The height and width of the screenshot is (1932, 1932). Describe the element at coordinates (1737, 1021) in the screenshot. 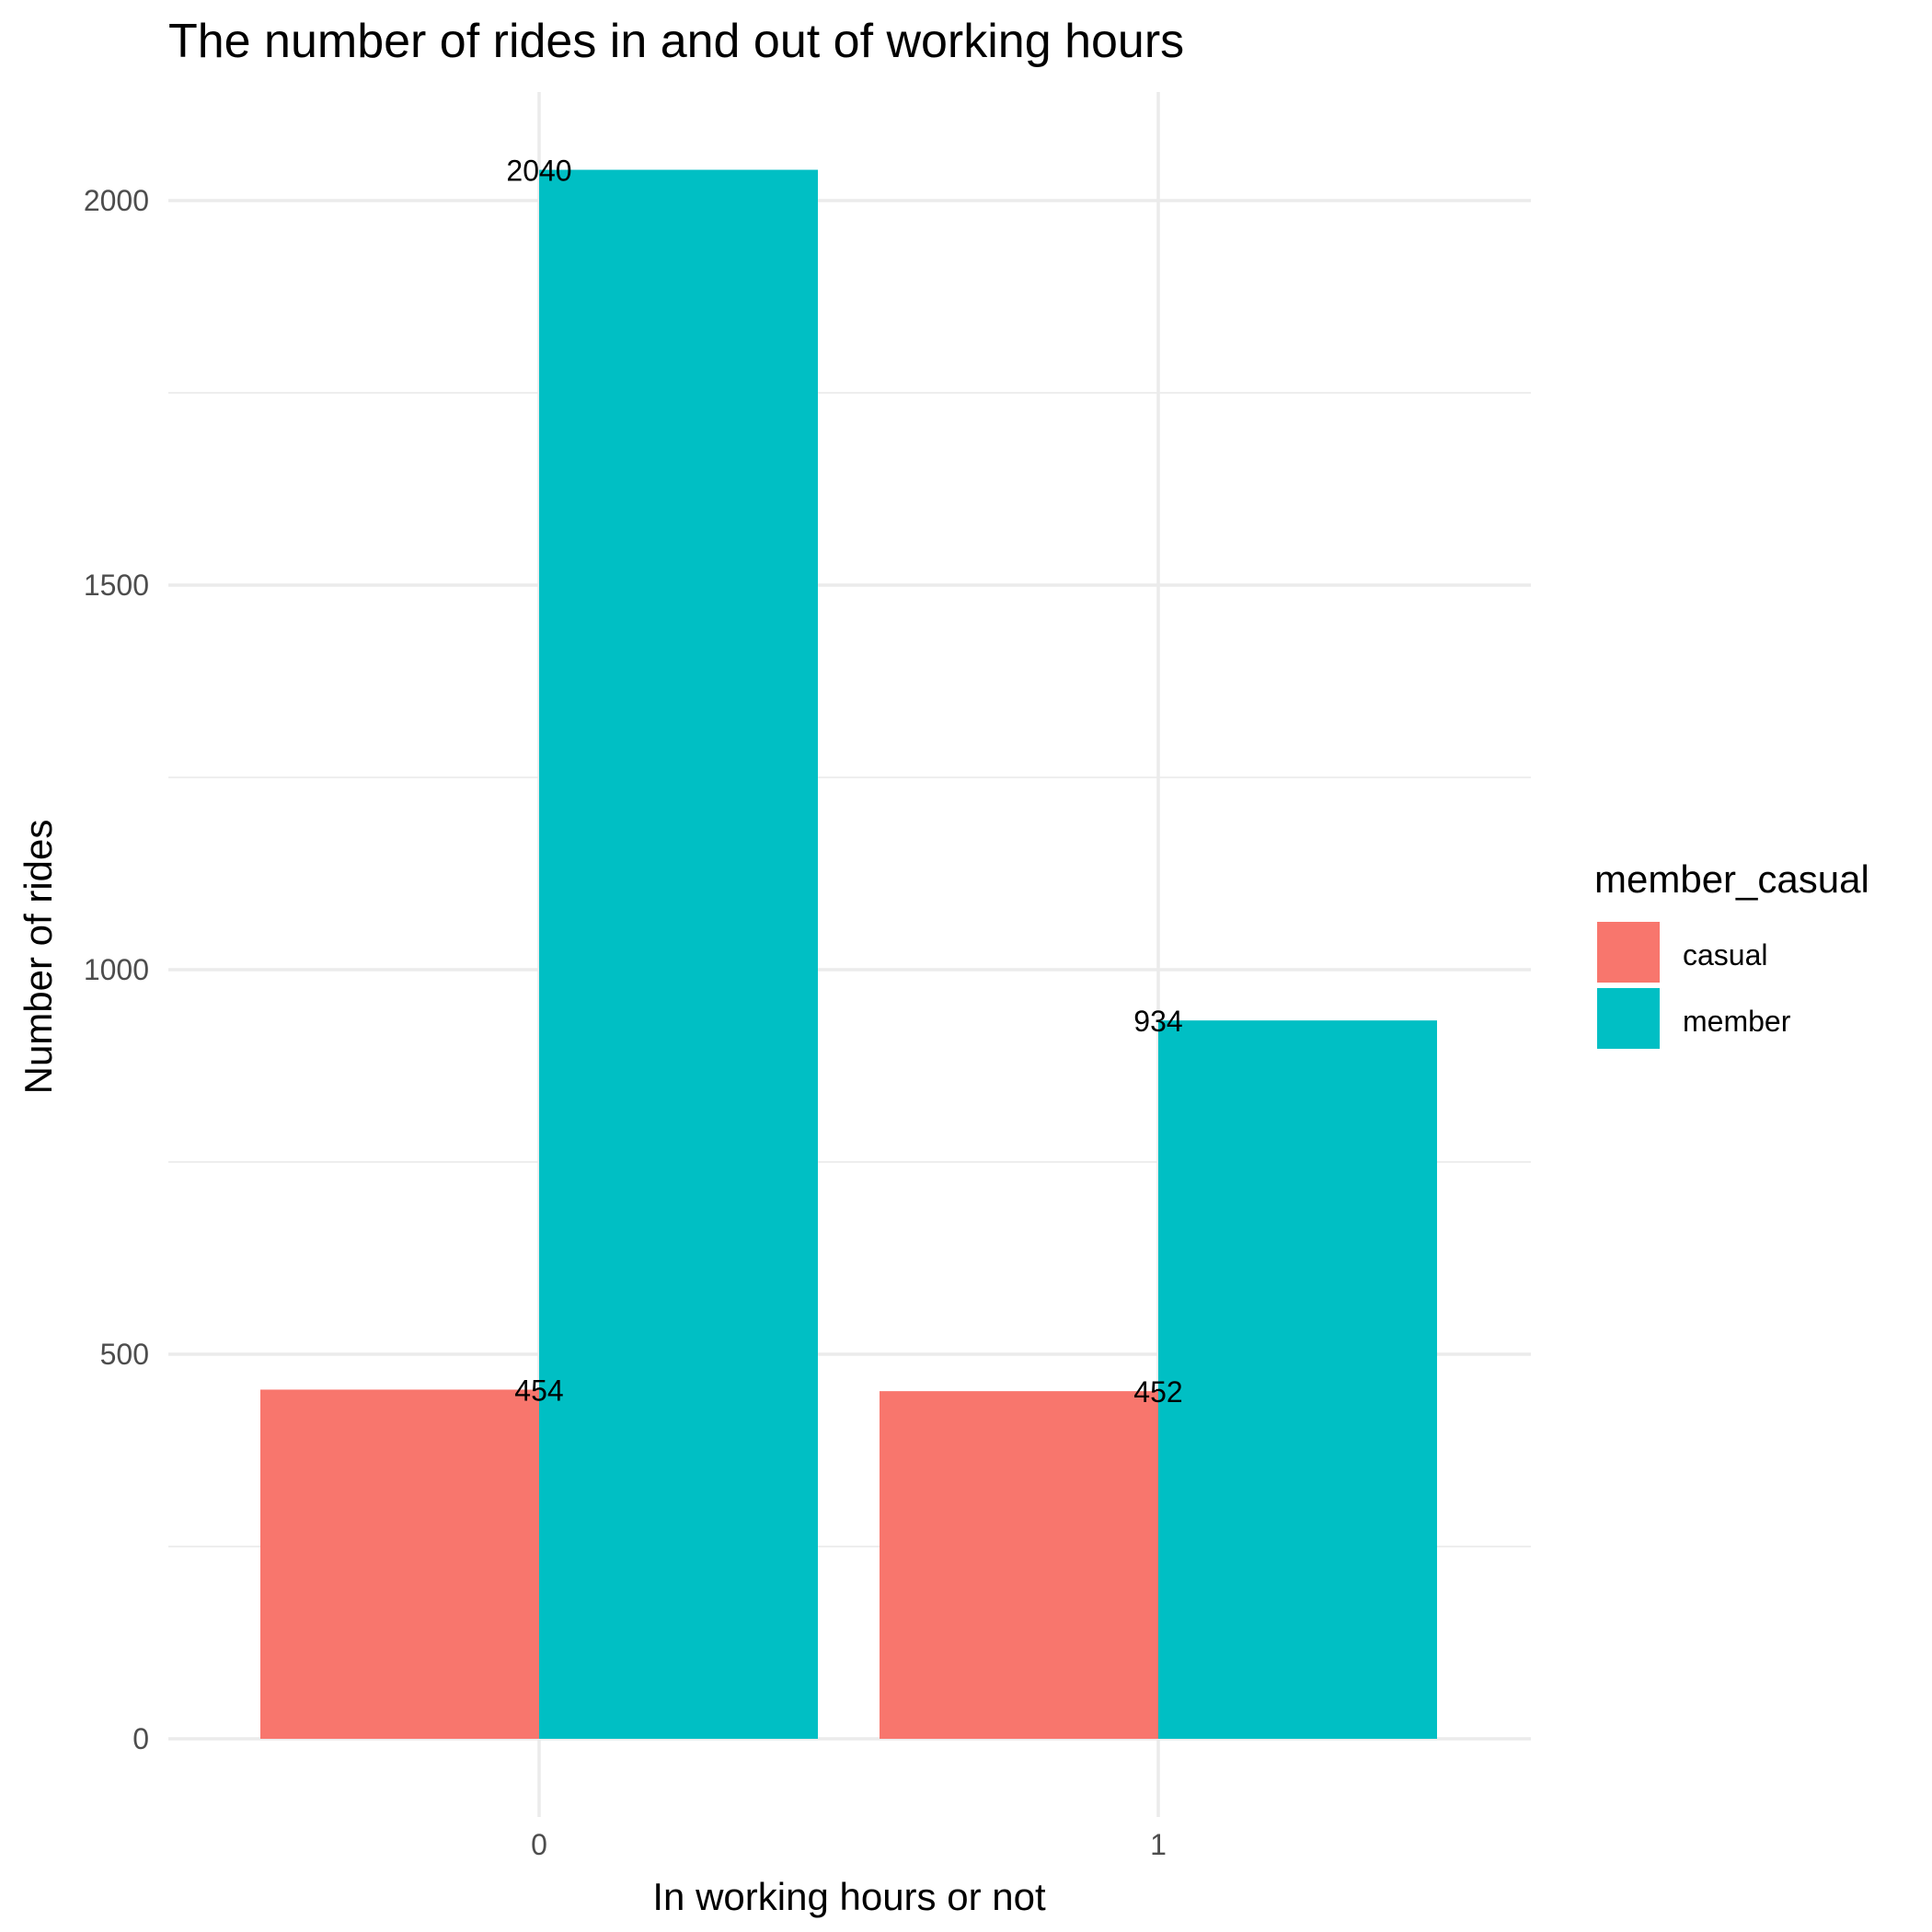

I see `legend-label-member: member` at that location.